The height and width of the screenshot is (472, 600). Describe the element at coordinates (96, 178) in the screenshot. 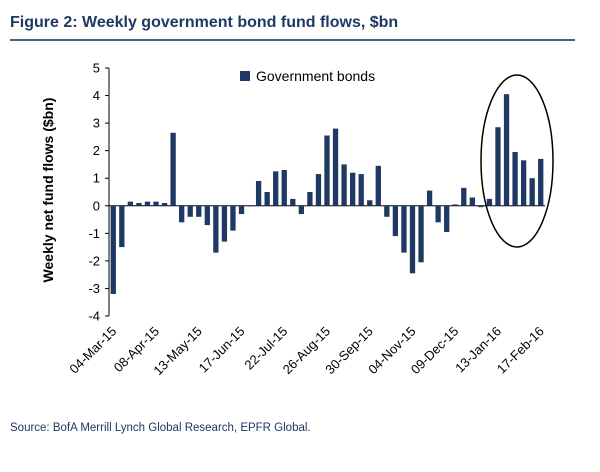

I see `y-tick-label: 1` at that location.